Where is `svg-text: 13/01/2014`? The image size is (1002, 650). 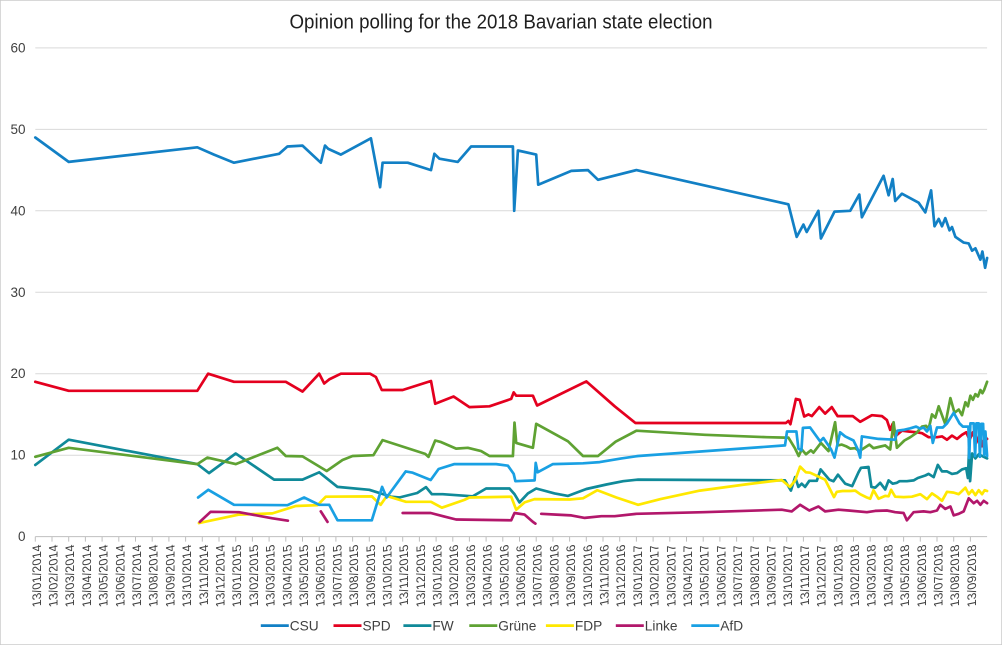 svg-text: 13/01/2014 is located at coordinates (37, 575).